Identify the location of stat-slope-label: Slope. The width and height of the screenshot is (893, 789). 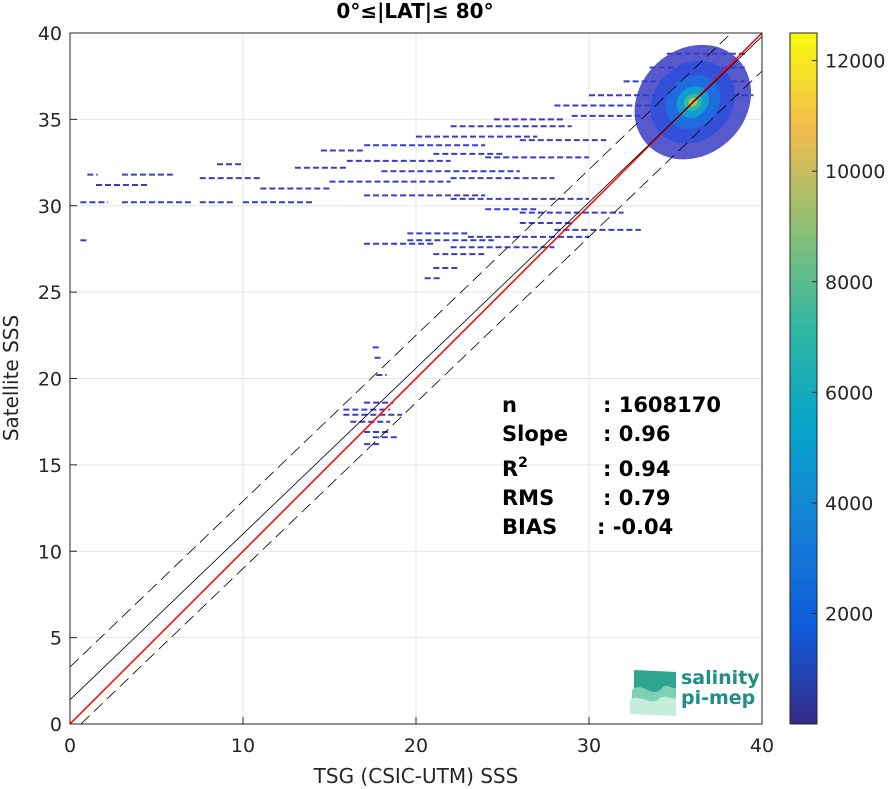
(535, 434).